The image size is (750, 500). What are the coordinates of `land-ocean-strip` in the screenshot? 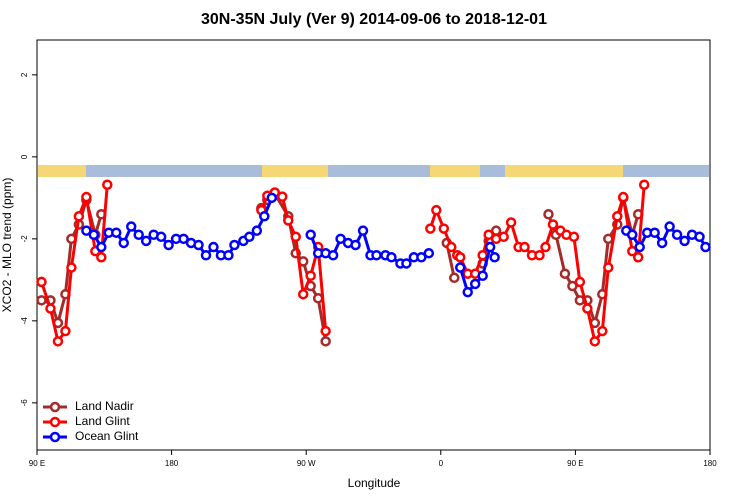 It's located at (373, 171).